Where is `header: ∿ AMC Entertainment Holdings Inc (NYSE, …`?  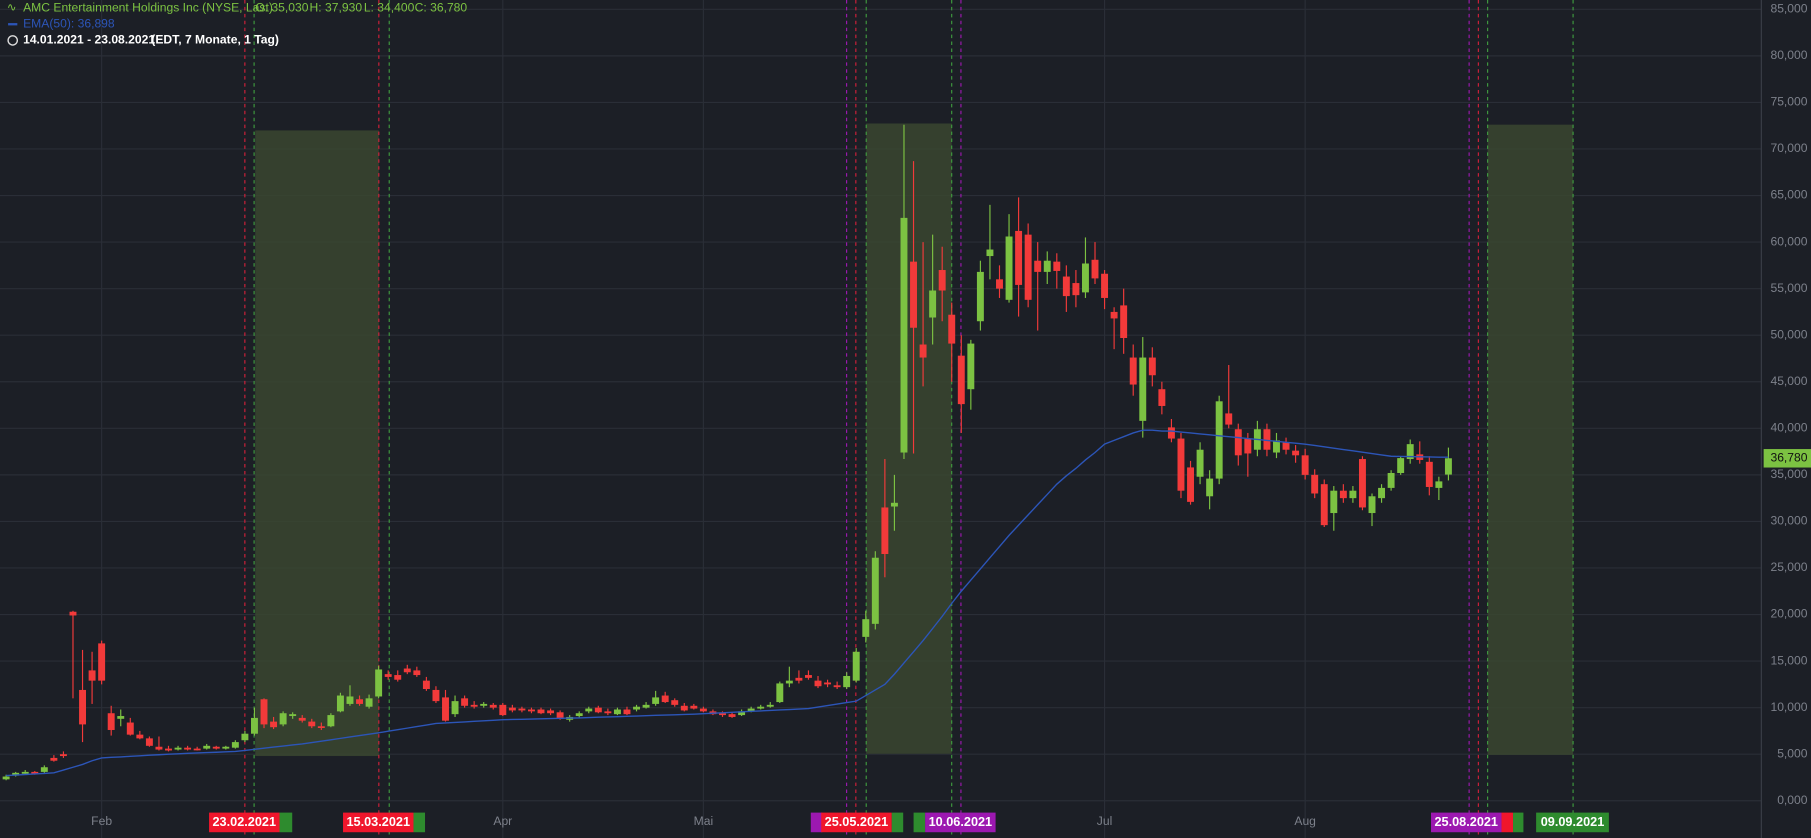
header: ∿ AMC Entertainment Holdings Inc (NYSE, … is located at coordinates (237, 23).